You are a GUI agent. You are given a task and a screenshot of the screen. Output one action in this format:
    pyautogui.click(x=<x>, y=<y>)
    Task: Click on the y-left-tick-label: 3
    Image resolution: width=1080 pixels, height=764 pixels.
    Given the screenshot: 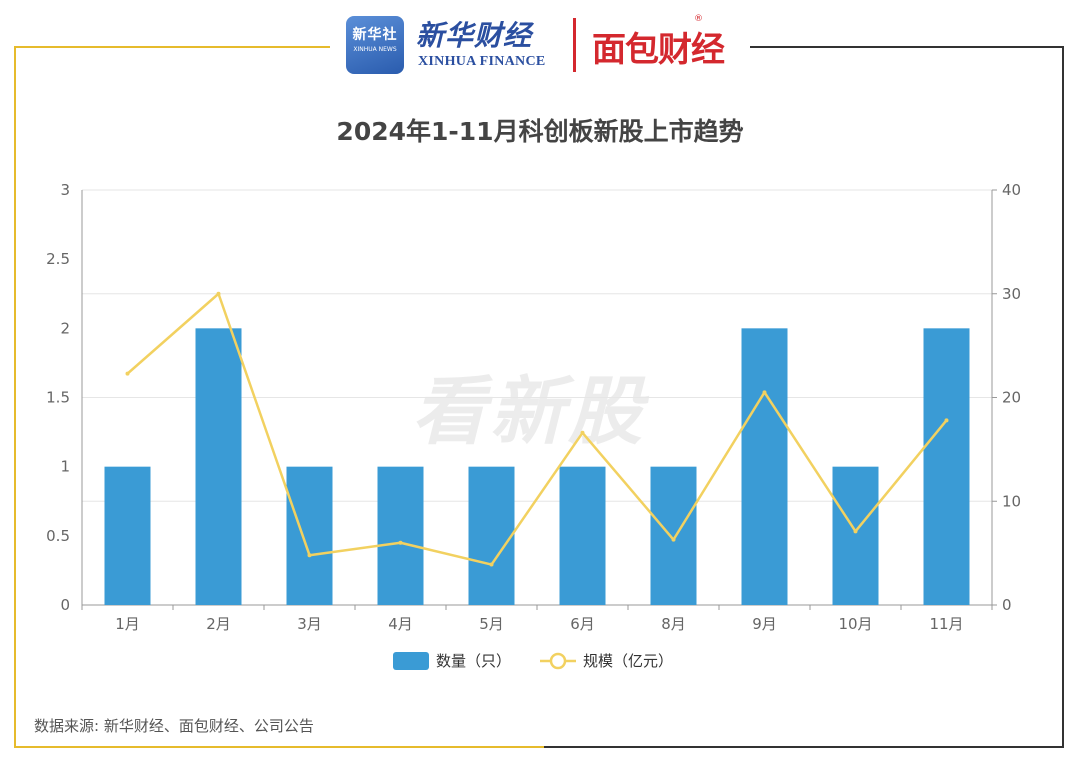 What is the action you would take?
    pyautogui.click(x=65, y=190)
    